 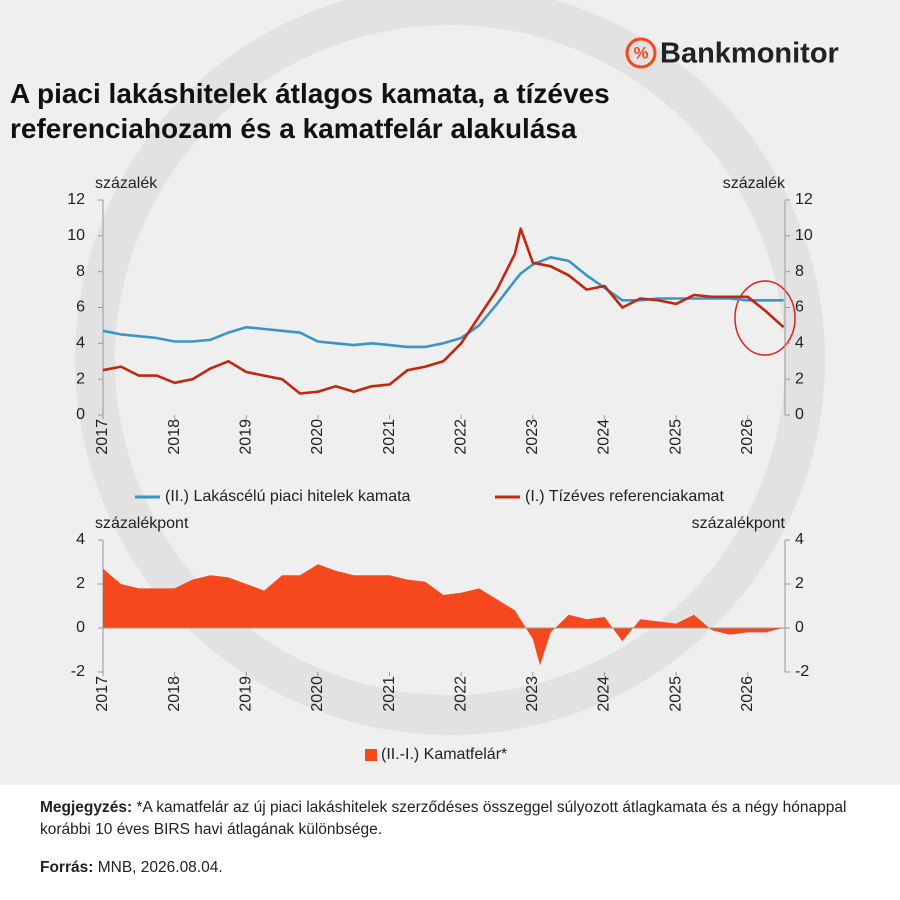 I want to click on y-tick-label: -2, so click(x=78, y=671).